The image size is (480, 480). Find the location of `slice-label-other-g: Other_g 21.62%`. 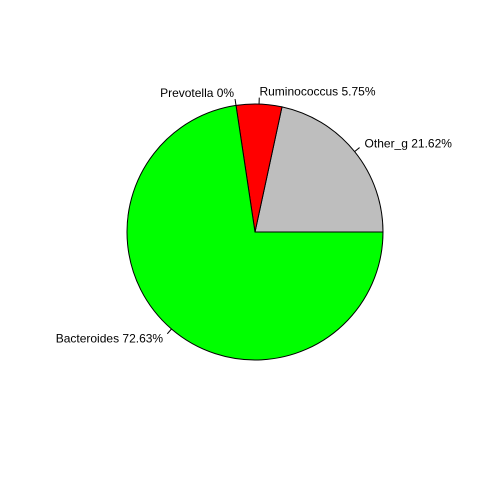

slice-label-other-g: Other_g 21.62% is located at coordinates (409, 144).